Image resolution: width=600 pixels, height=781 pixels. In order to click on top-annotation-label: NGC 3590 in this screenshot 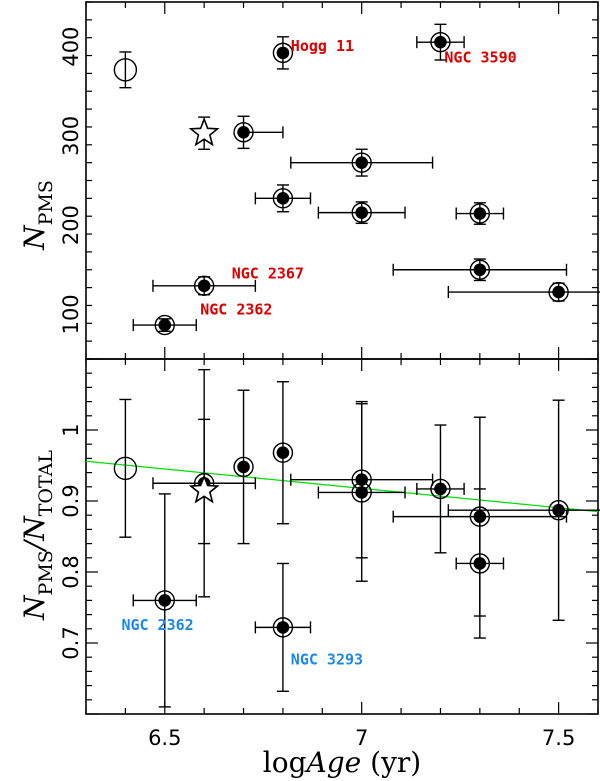, I will do `click(480, 58)`.